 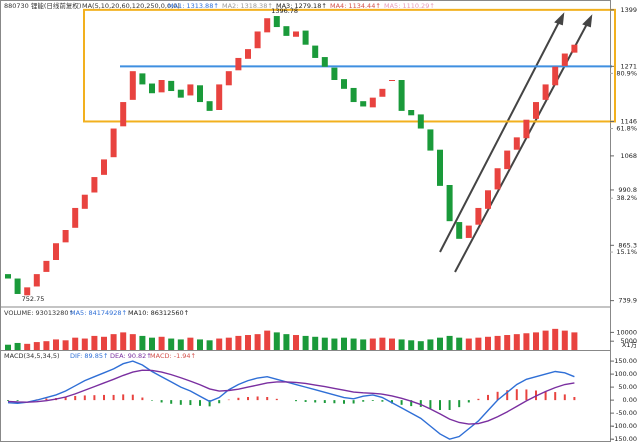 I want to click on fib-label: 61.8%, so click(x=626, y=129).